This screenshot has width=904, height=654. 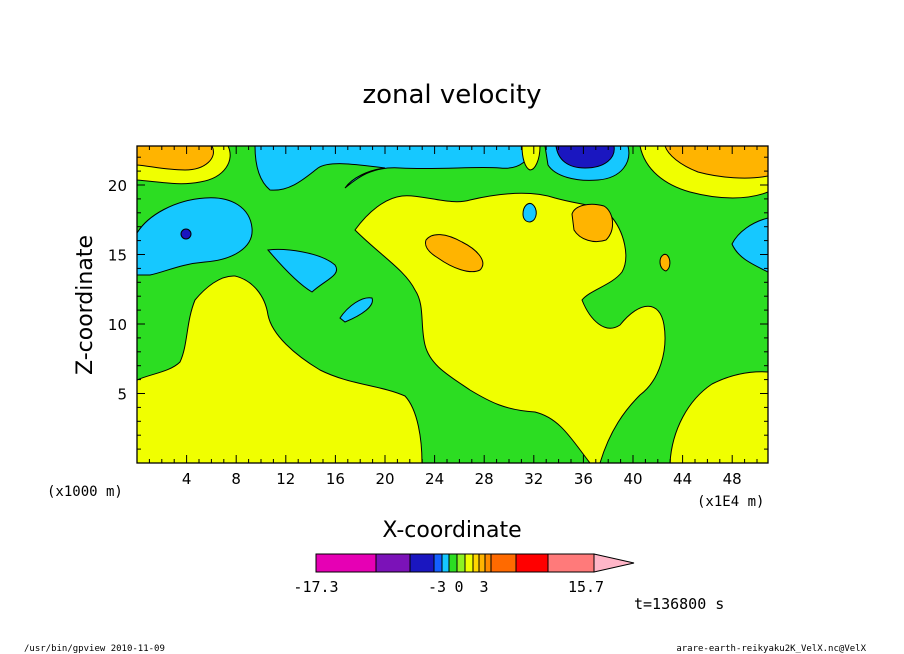 What do you see at coordinates (195, 236) in the screenshot?
I see `region-upper-left` at bounding box center [195, 236].